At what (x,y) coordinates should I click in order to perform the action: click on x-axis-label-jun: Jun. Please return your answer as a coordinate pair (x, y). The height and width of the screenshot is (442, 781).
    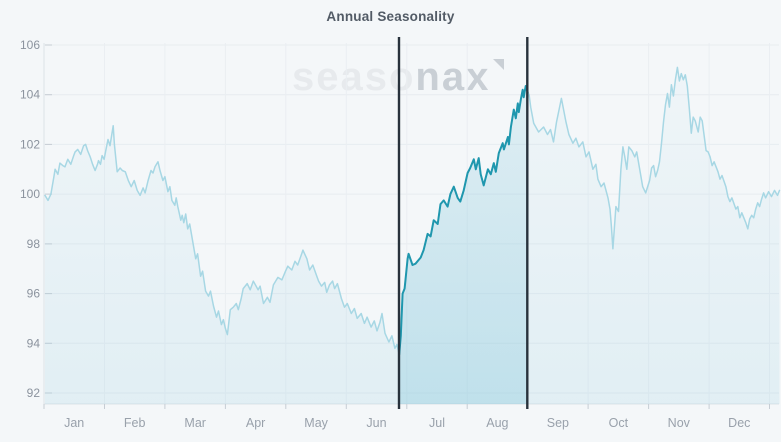
    Looking at the image, I should click on (376, 423).